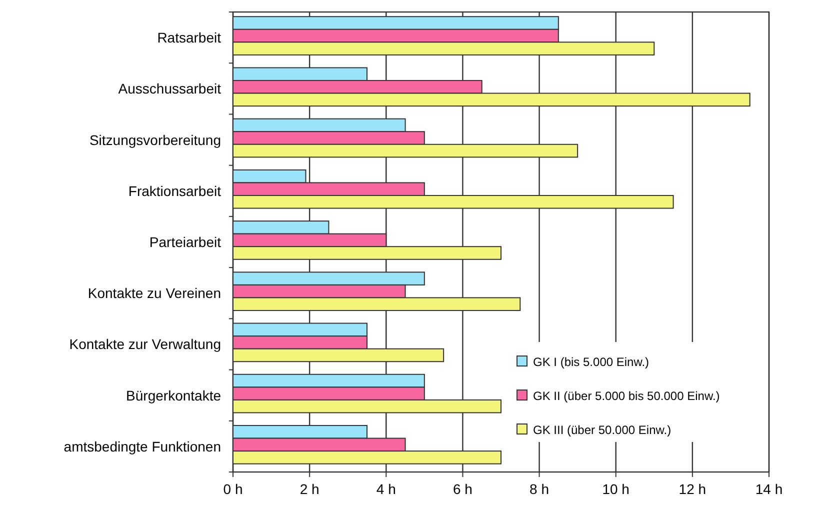 This screenshot has height=513, width=813. What do you see at coordinates (145, 344) in the screenshot?
I see `y-tick-label: Kontakte zur Verwaltung` at bounding box center [145, 344].